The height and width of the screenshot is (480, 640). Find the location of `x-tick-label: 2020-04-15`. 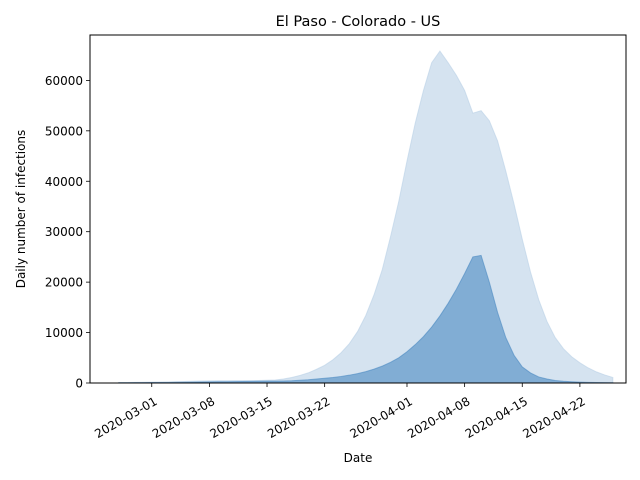

x-tick-label: 2020-04-15 is located at coordinates (496, 417).